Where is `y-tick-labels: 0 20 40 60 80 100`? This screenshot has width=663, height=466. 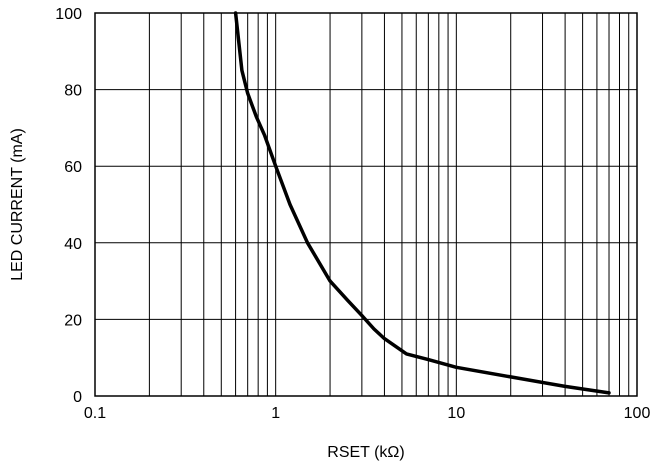 y-tick-labels: 0 20 40 60 80 100 is located at coordinates (68, 206).